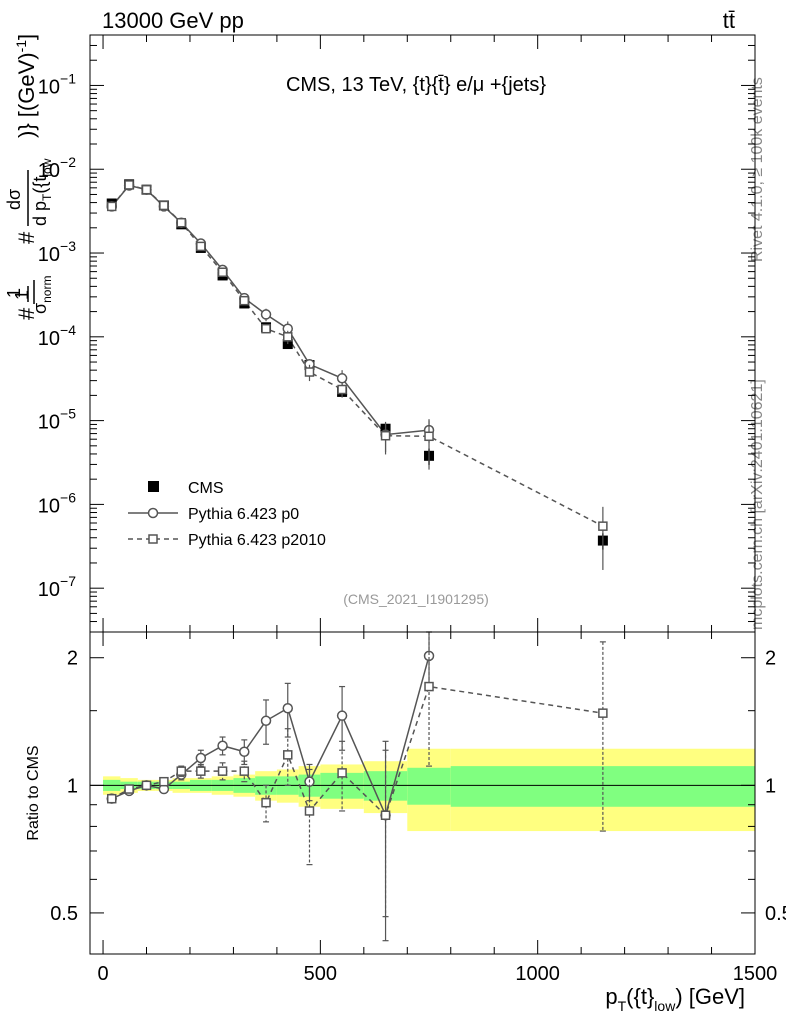 The height and width of the screenshot is (1024, 786). What do you see at coordinates (320, 974) in the screenshot?
I see `x-tick-label: 500` at bounding box center [320, 974].